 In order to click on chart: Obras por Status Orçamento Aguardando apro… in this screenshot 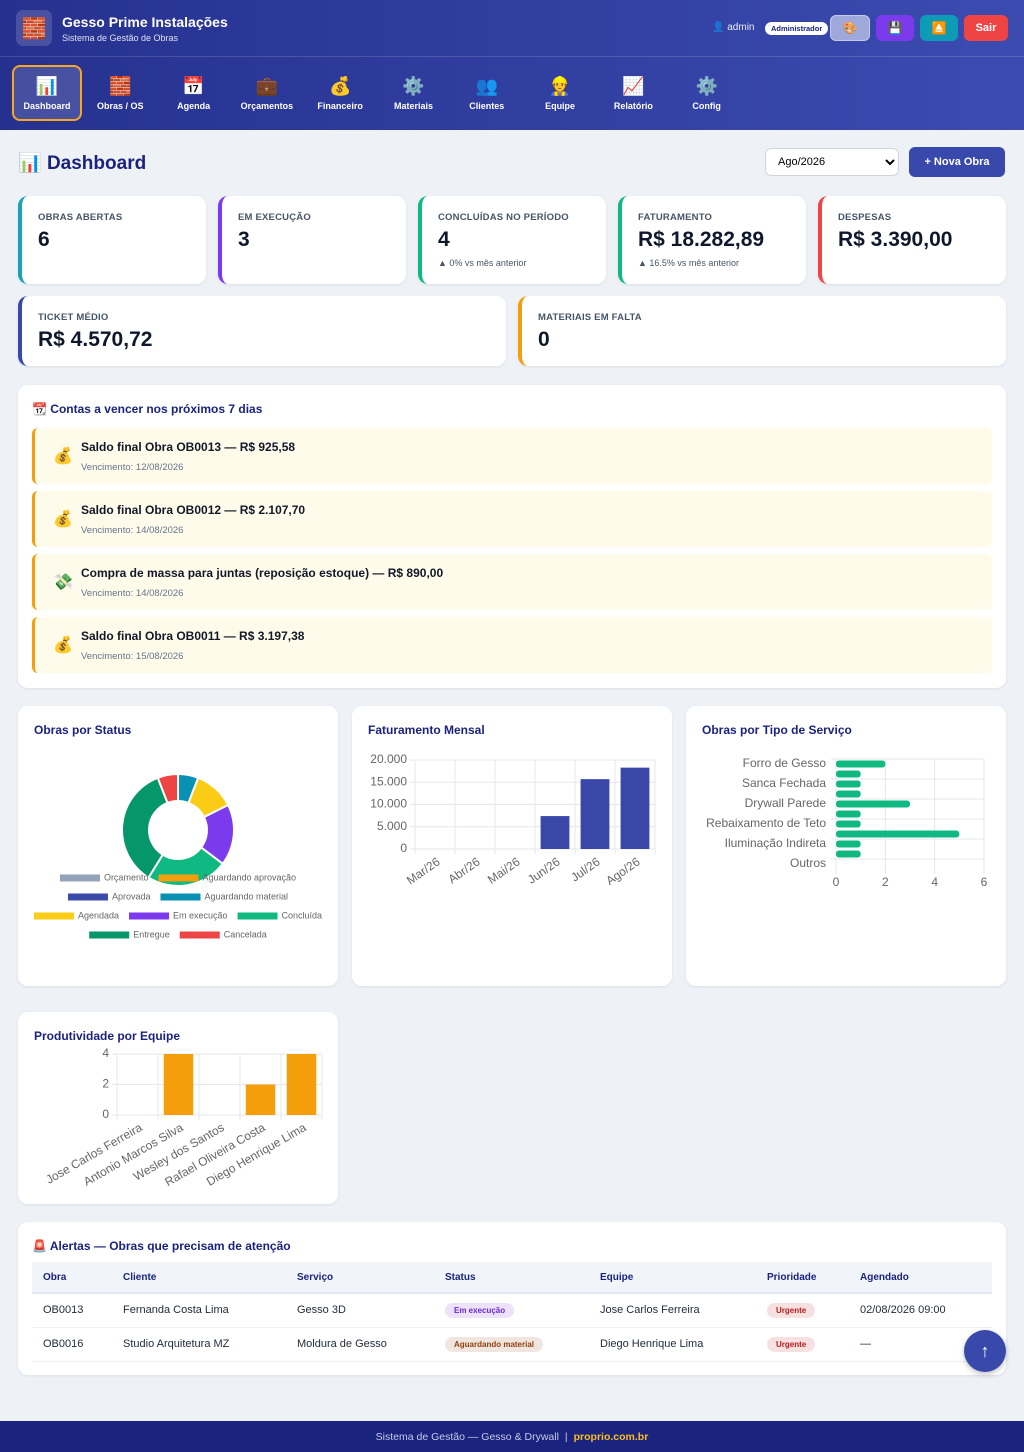, I will do `click(177, 831)`.